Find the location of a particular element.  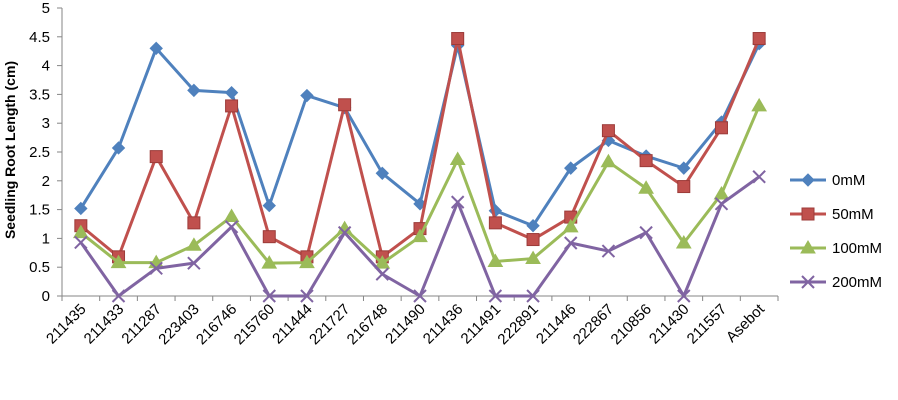

x-tick-label: 211446 is located at coordinates (556, 324).